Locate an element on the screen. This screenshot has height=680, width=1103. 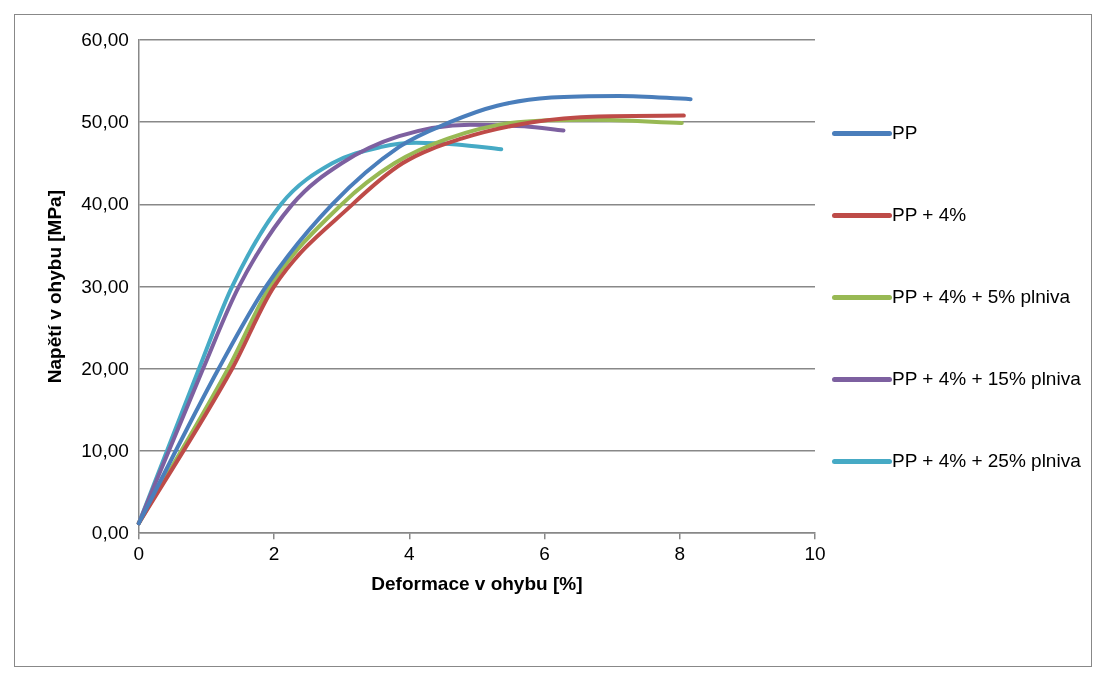
legend-label: PP + 4% + 15% plniva is located at coordinates (987, 379).